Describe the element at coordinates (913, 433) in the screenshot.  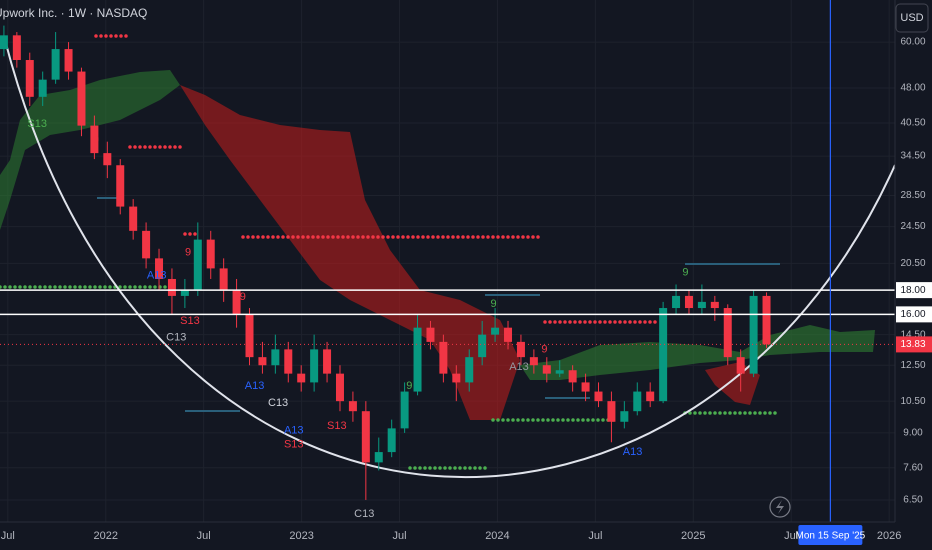
I see `y-tick-label: 9.00` at that location.